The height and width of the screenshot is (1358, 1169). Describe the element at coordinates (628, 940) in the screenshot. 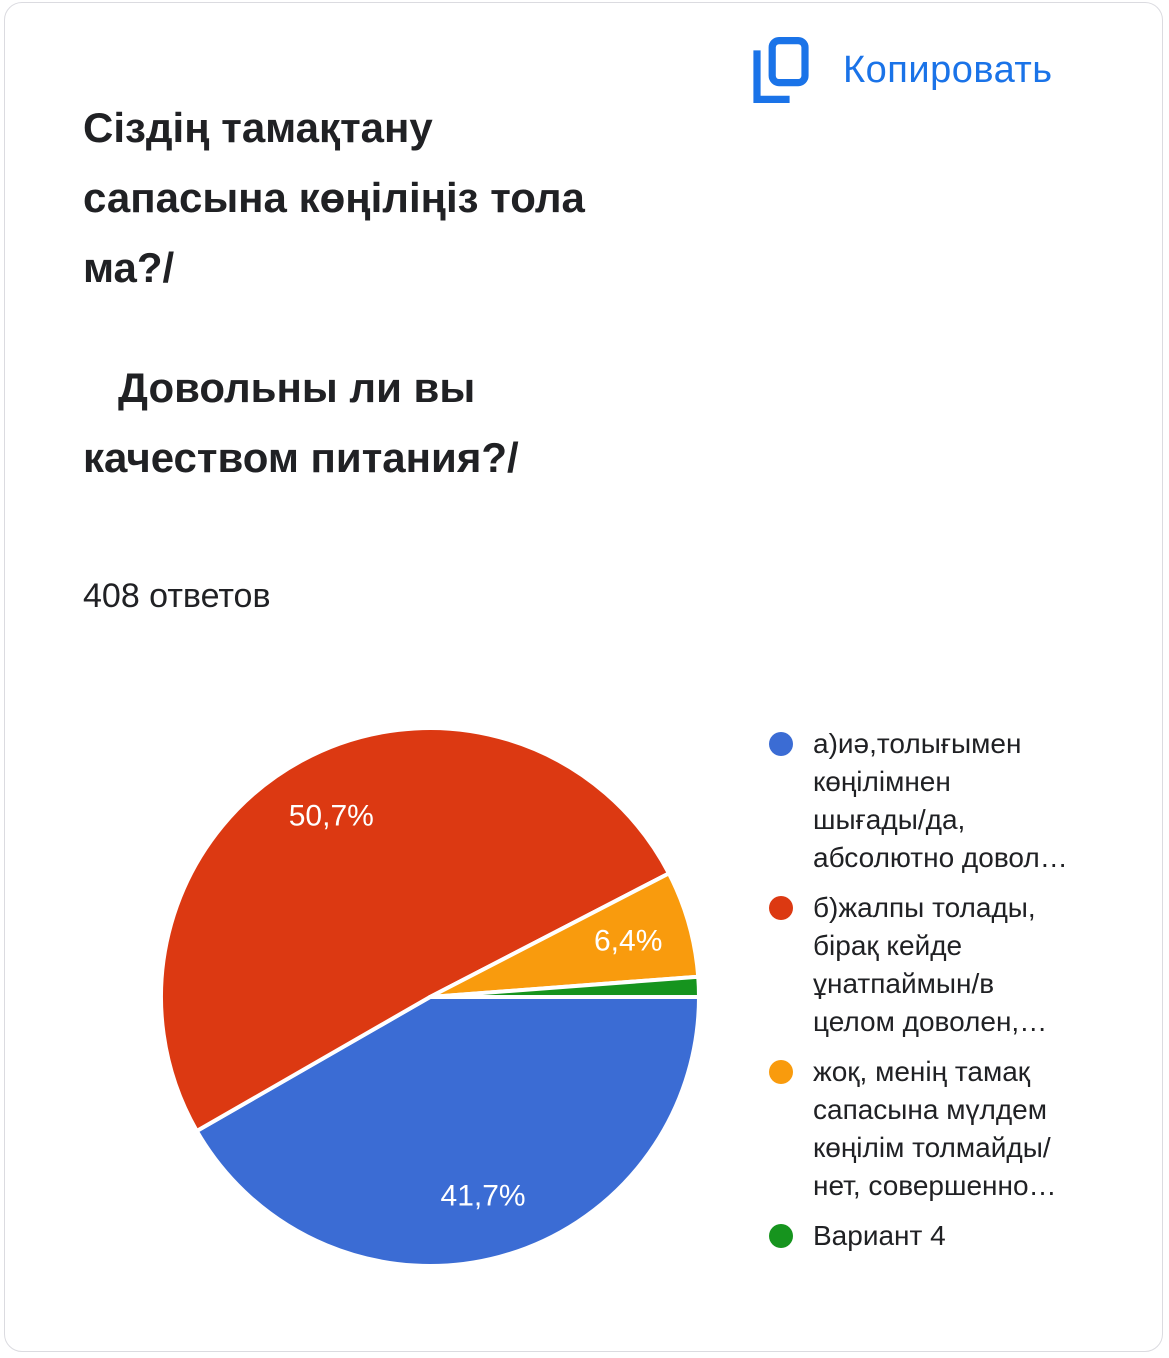

I see `pie-slice-label: 6,4%` at that location.